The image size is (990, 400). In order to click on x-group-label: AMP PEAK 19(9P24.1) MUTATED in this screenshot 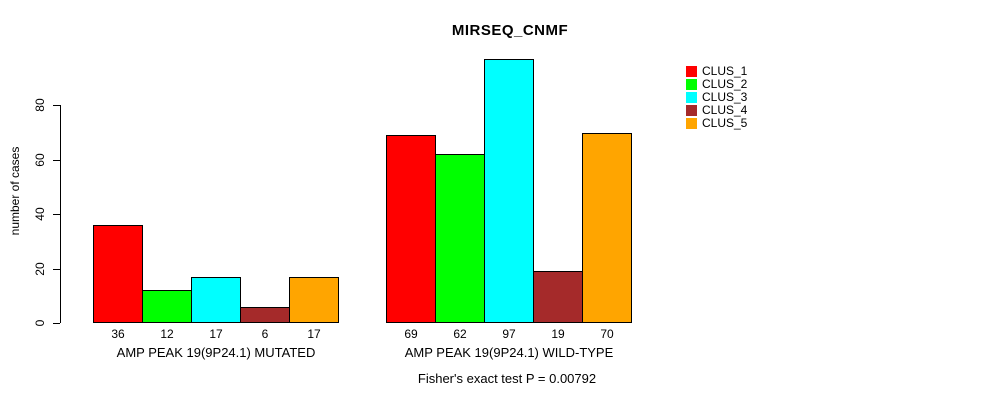, I will do `click(216, 352)`.